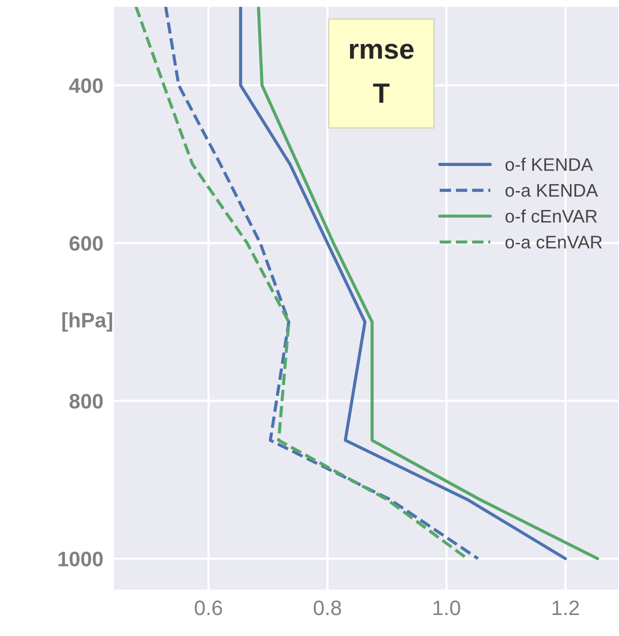 The width and height of the screenshot is (619, 636). What do you see at coordinates (328, 608) in the screenshot?
I see `x-tick-label: 0.8` at bounding box center [328, 608].